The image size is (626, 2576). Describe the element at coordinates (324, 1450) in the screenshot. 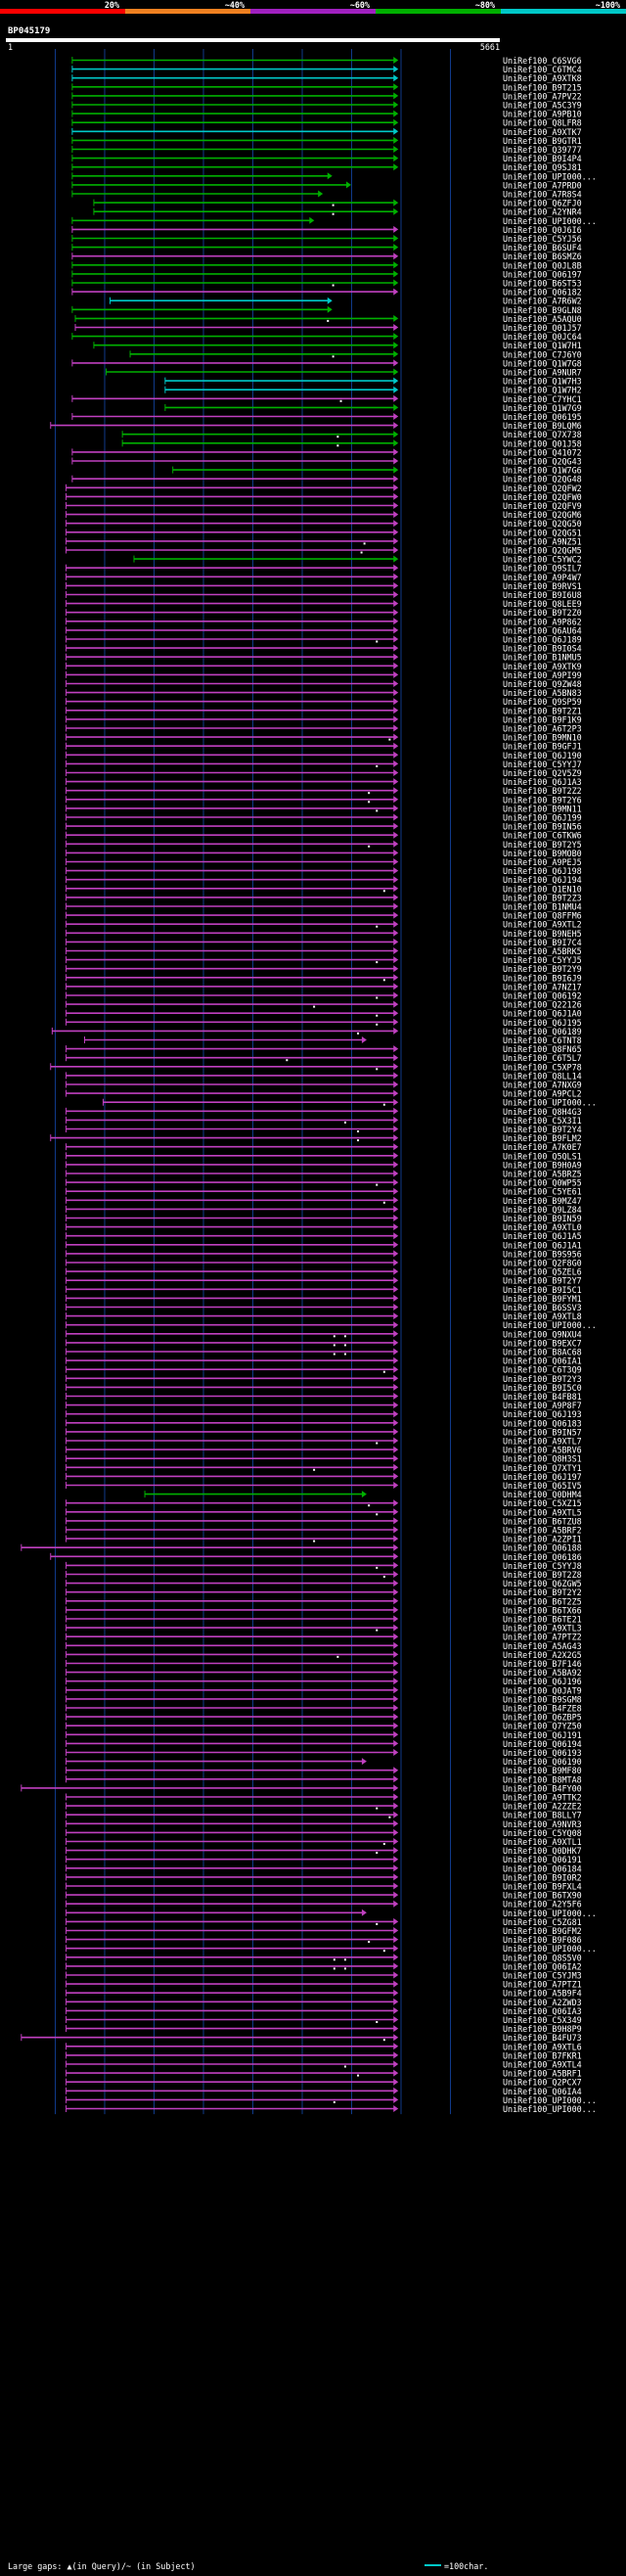

I see `hit-row: UniRef100_A5BRV6` at that location.